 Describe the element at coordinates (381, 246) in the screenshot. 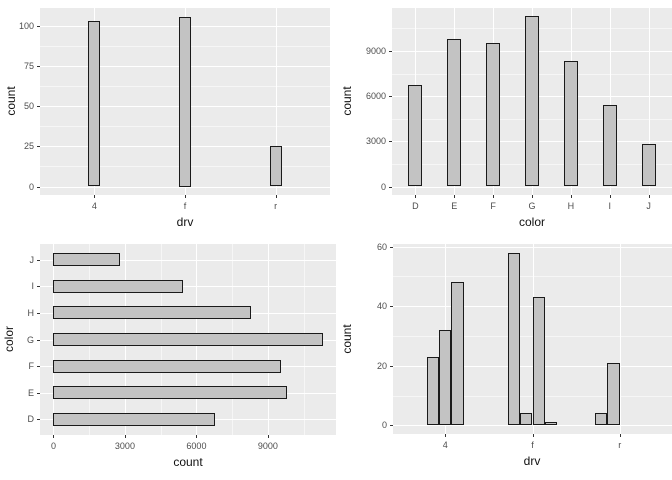

I see `y-tick-label: 60` at that location.